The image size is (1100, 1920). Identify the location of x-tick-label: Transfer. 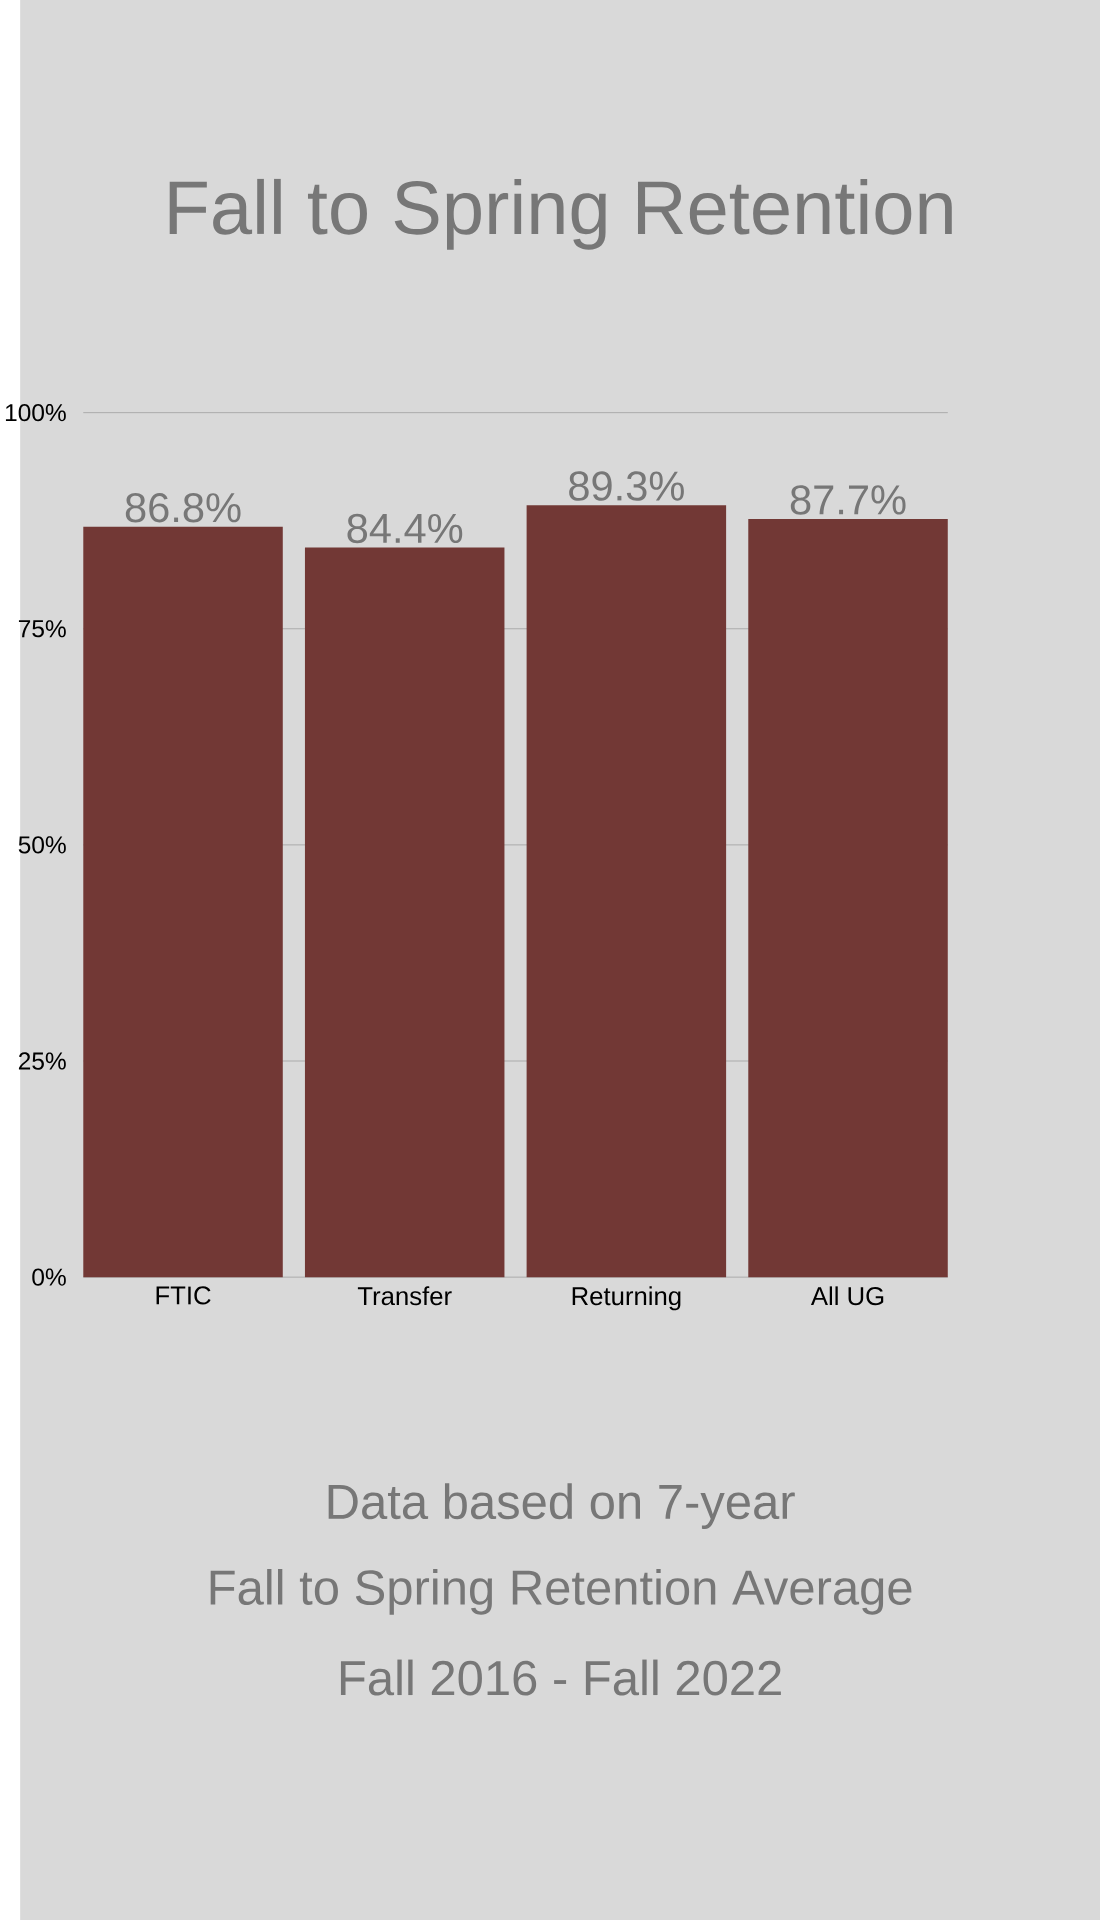
(404, 1296).